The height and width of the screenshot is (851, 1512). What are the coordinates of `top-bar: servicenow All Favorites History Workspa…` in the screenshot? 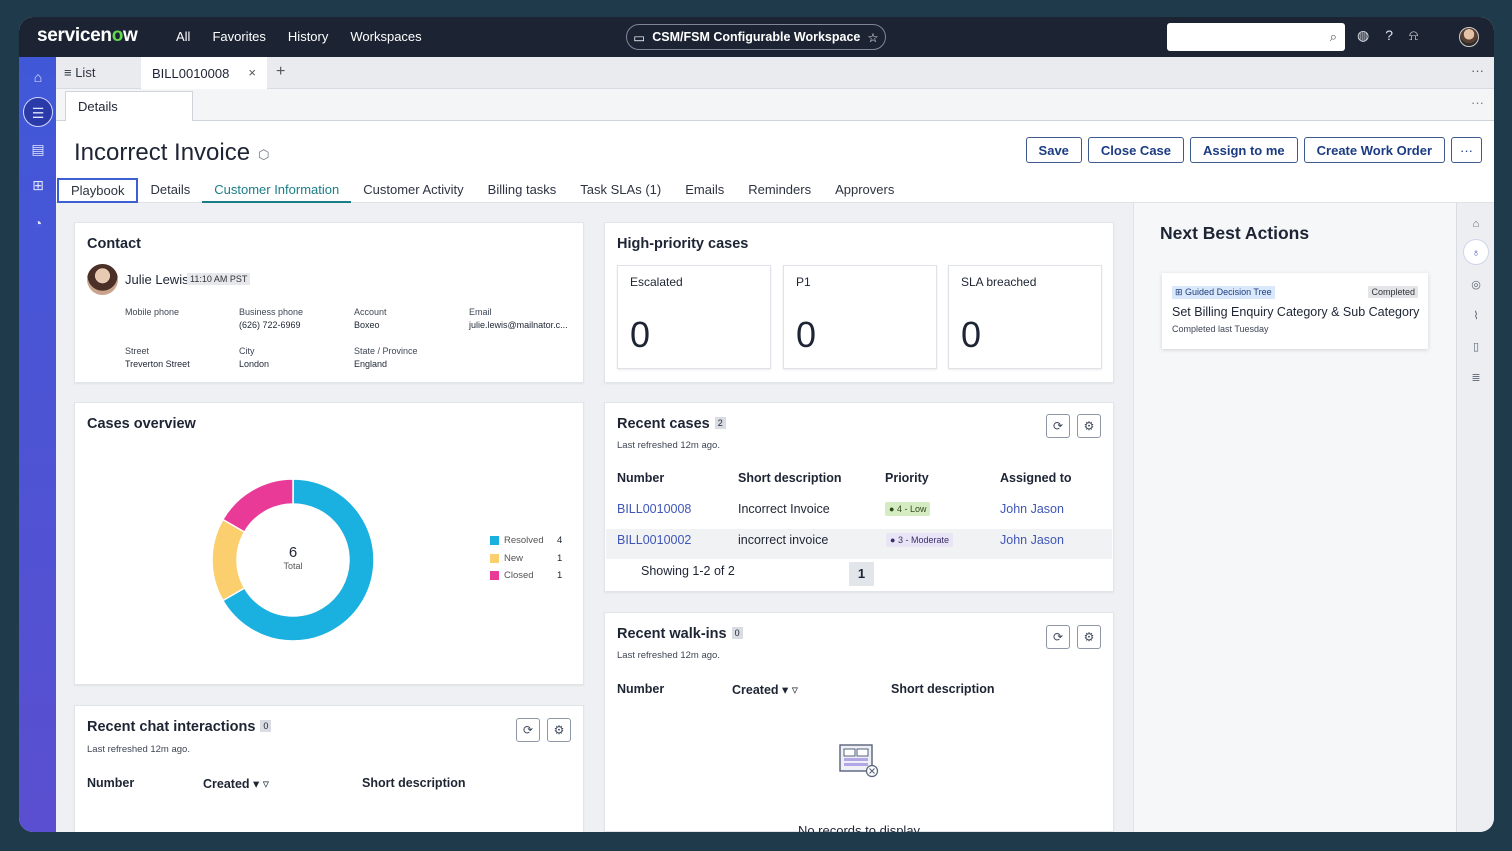 It's located at (756, 37).